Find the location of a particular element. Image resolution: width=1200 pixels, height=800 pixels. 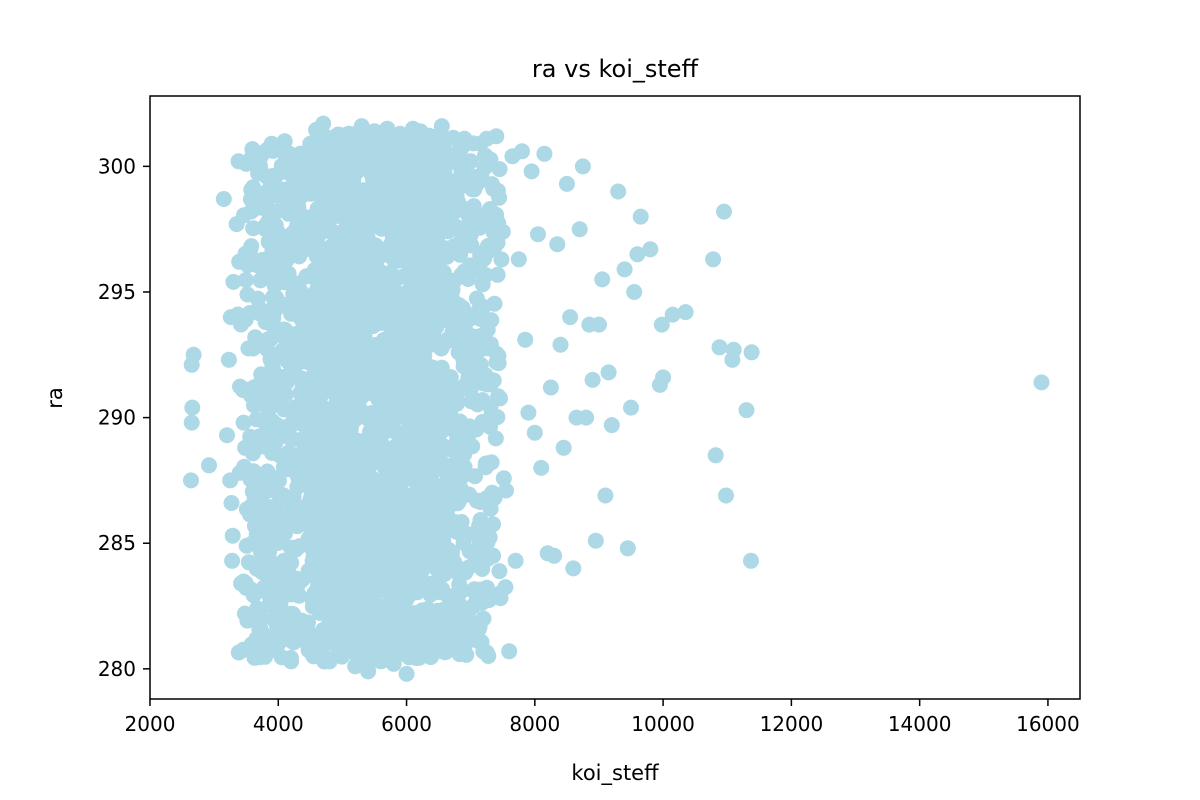

x-tick-label: 2000 is located at coordinates (150, 724).